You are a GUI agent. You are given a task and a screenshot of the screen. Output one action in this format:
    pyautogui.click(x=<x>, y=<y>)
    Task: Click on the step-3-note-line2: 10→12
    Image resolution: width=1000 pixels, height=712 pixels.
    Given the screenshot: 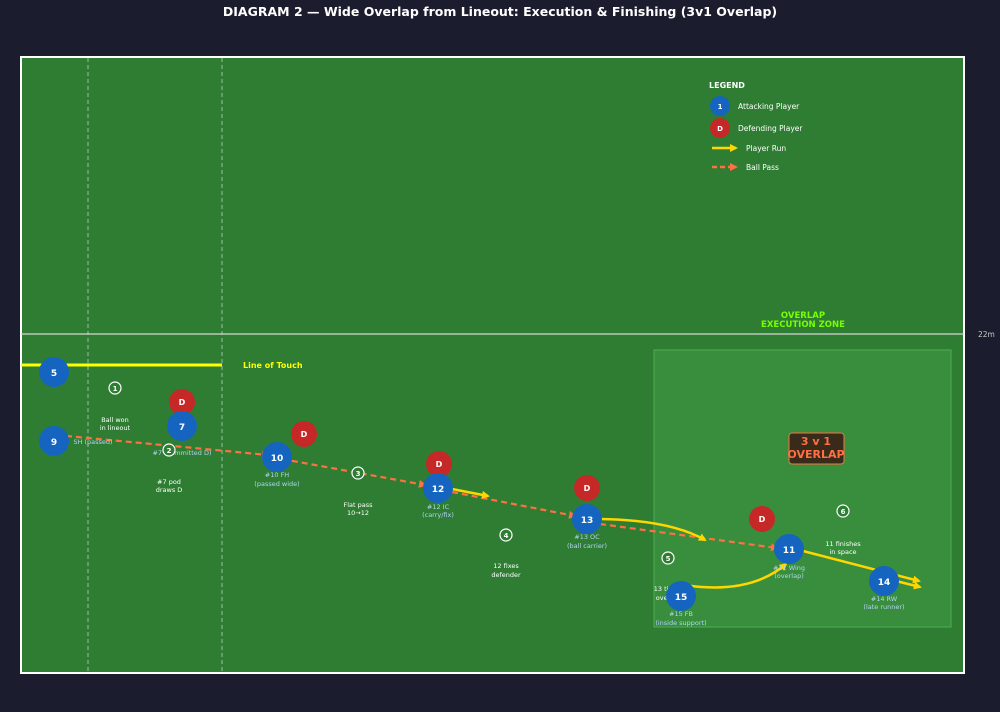 What is the action you would take?
    pyautogui.click(x=358, y=513)
    